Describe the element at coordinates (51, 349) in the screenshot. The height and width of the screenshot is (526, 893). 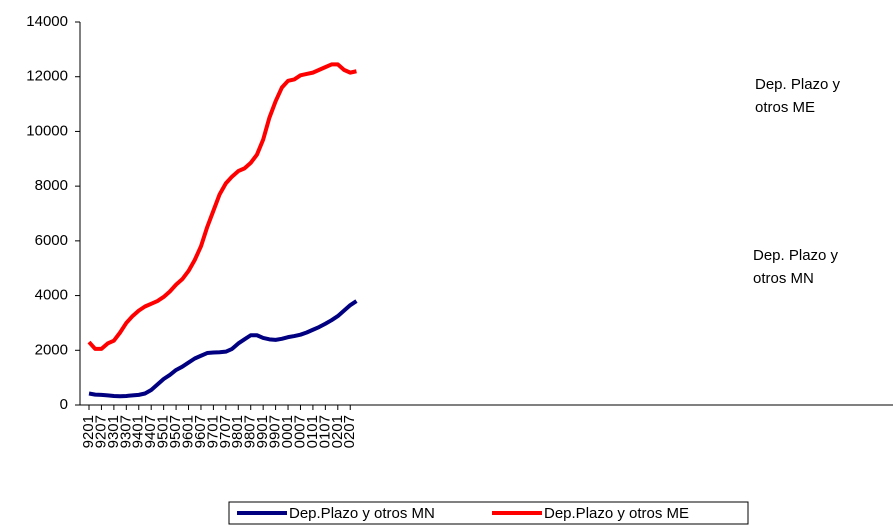
I see `y-tick-label: 2000` at that location.